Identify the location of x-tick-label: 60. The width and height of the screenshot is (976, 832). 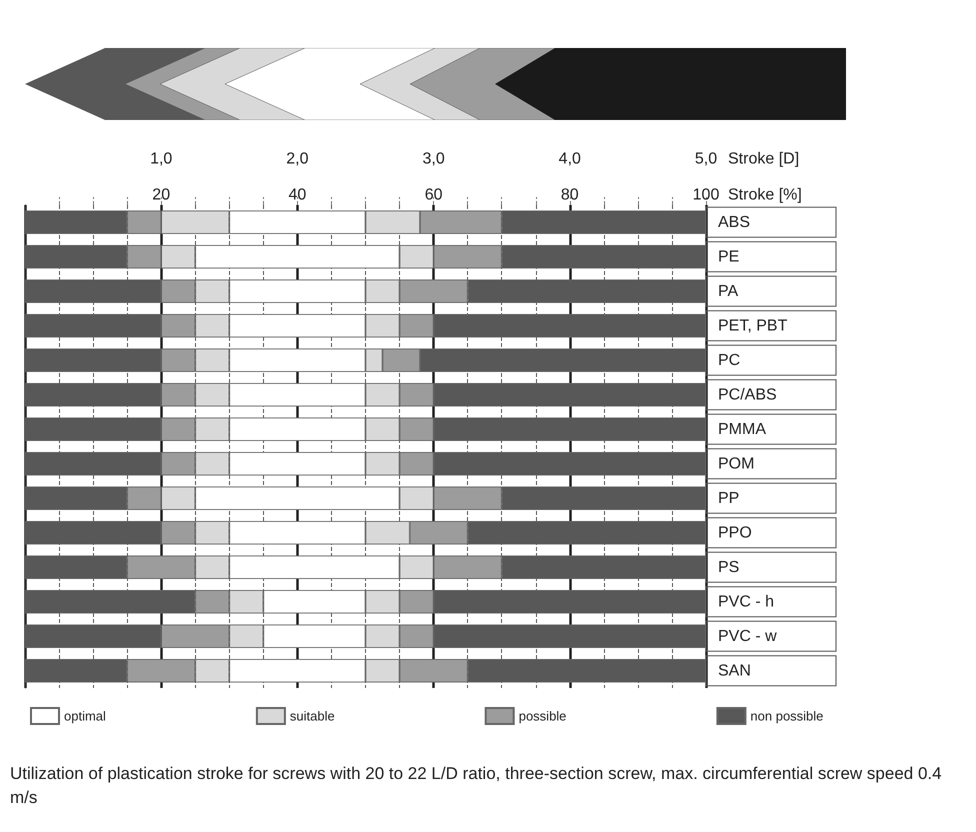
(433, 195).